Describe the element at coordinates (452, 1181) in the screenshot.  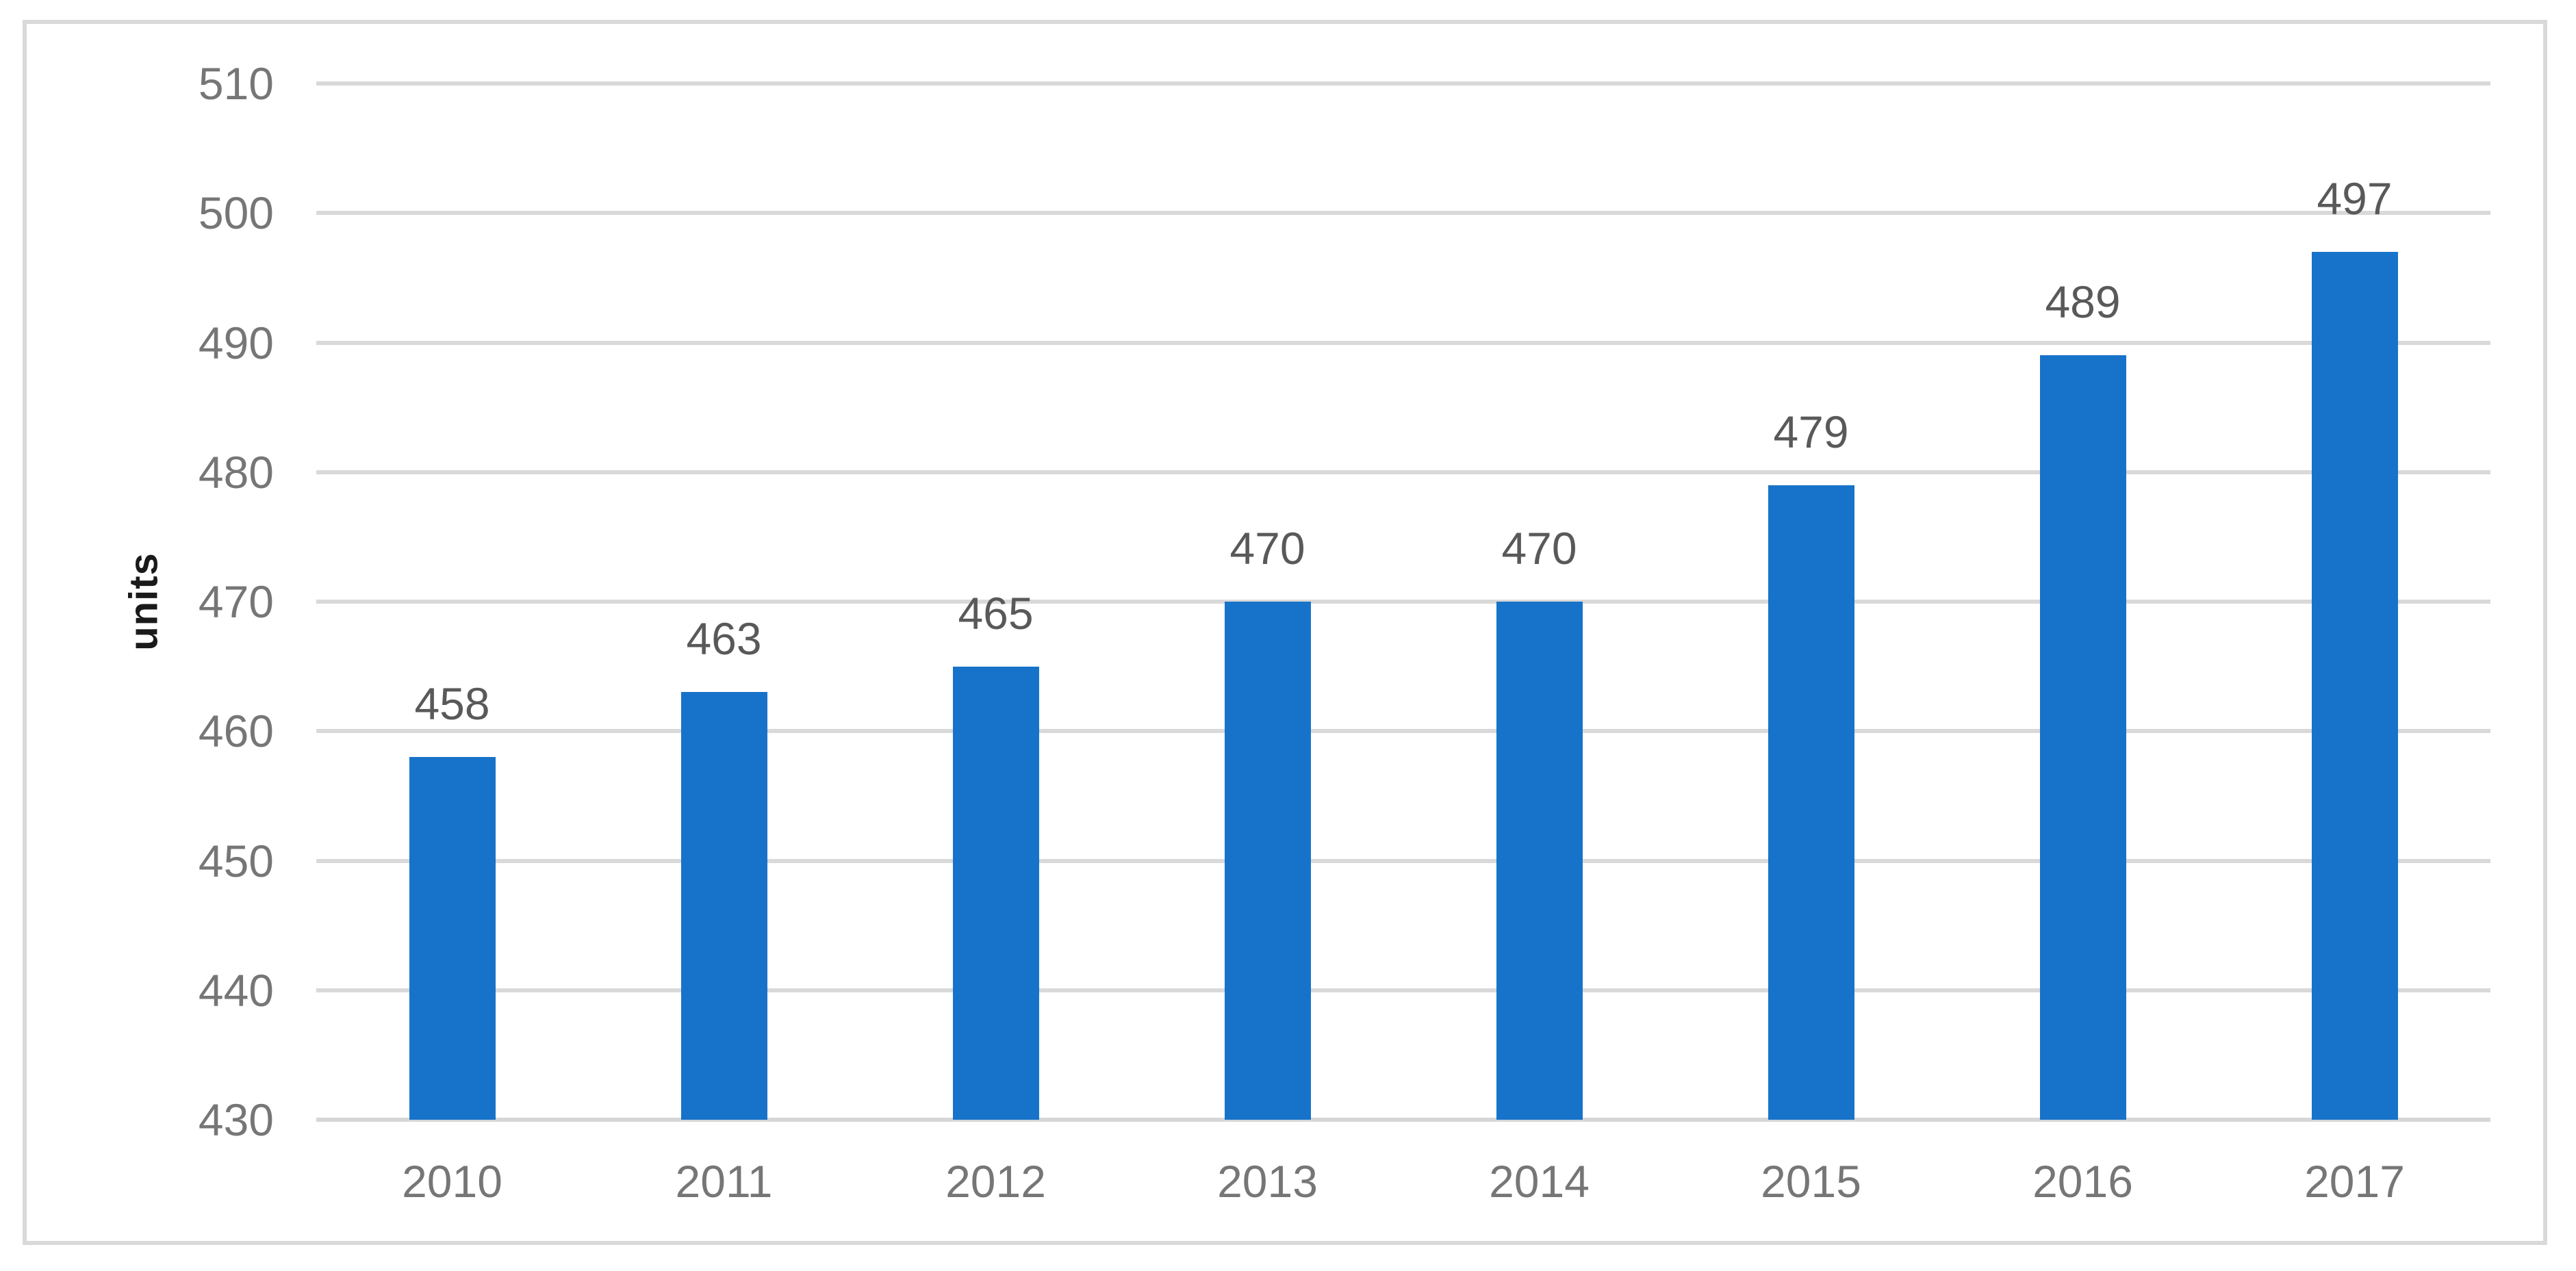
I see `x-tick-label-2010: 2010` at that location.